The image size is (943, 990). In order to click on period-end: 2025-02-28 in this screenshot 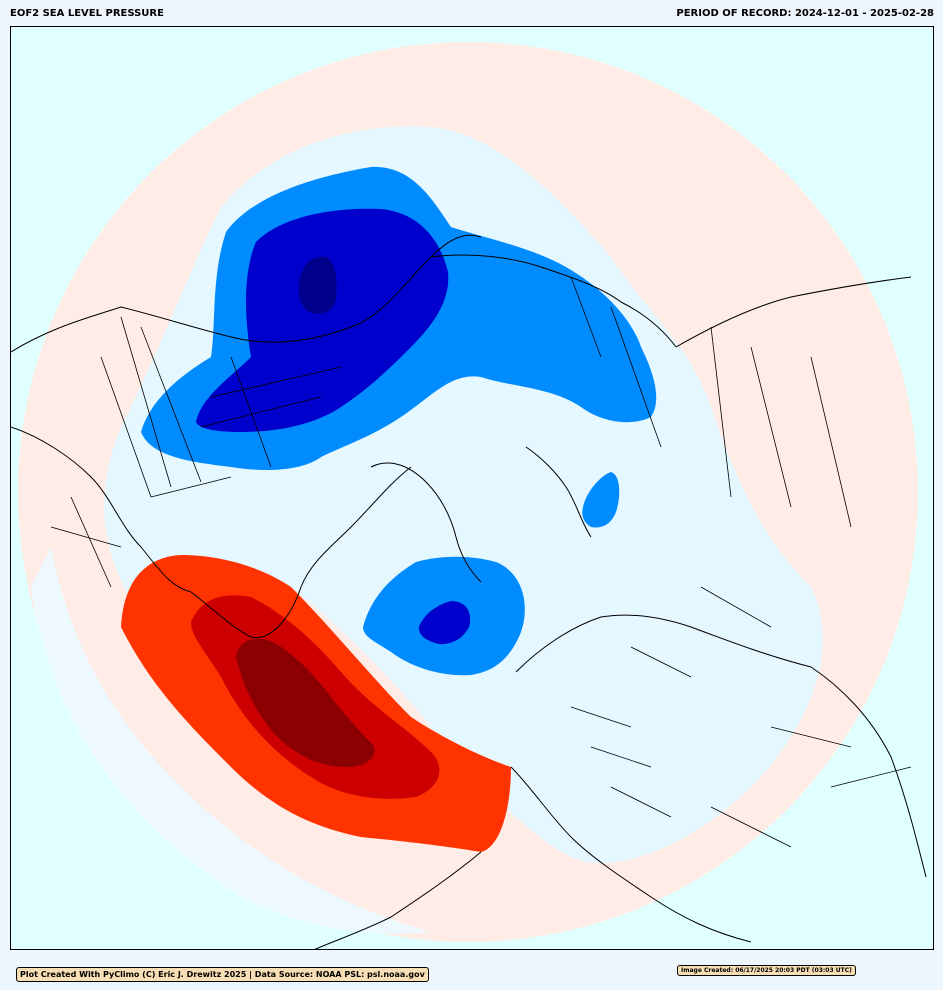, I will do `click(902, 13)`.